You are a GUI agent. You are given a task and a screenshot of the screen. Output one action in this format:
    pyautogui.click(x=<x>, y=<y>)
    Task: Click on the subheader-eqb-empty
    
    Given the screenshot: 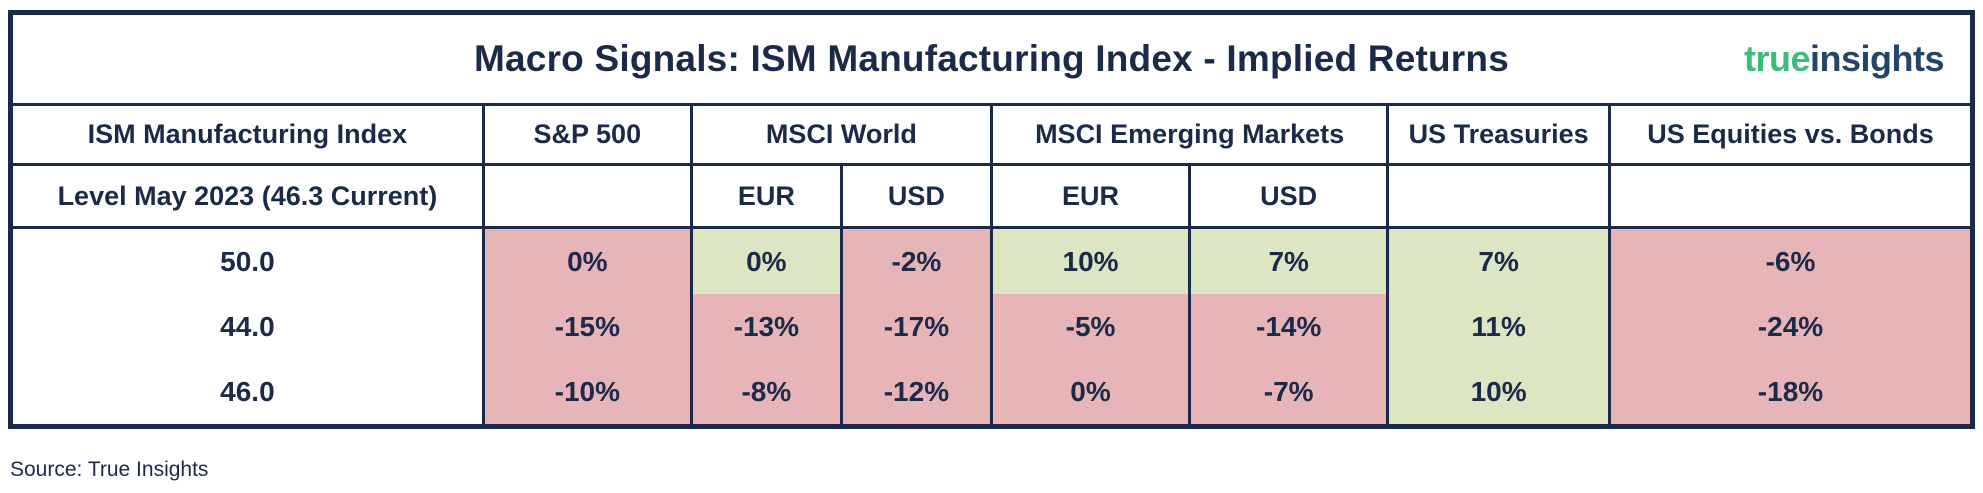 What is the action you would take?
    pyautogui.click(x=1791, y=196)
    